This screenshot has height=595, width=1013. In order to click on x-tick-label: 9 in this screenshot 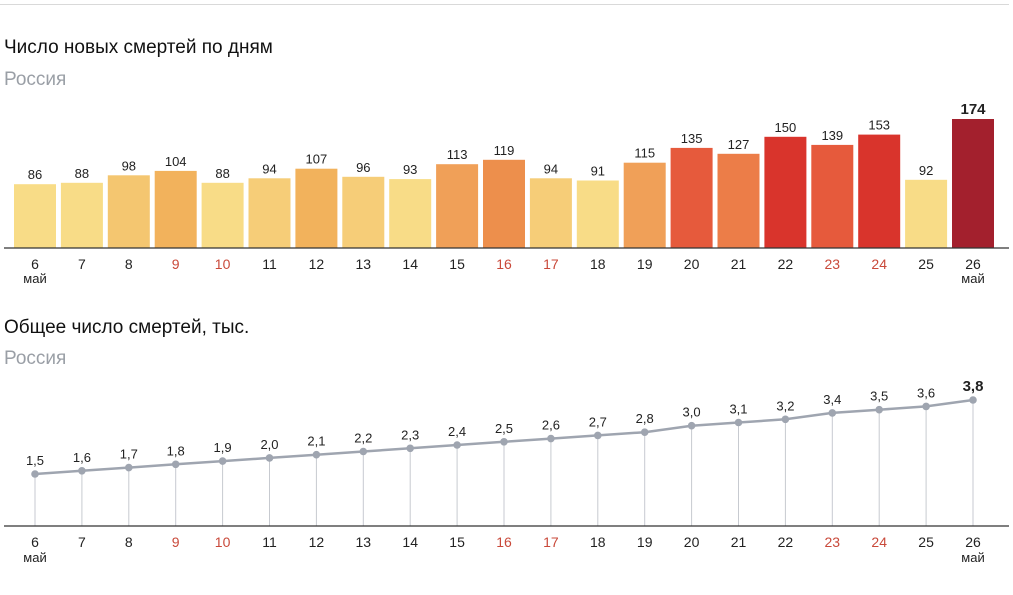, I will do `click(176, 264)`.